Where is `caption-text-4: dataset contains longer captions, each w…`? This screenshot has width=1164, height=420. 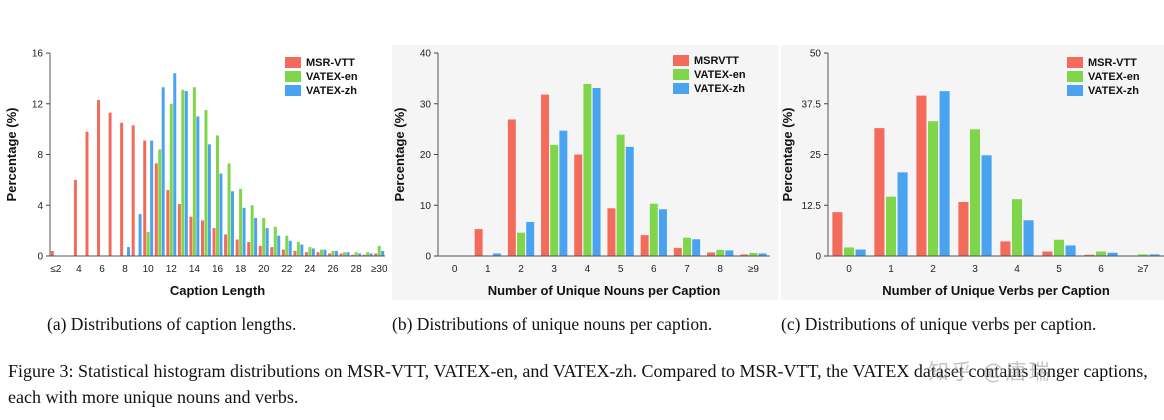 caption-text-4: dataset contains longer captions, each w… is located at coordinates (578, 384).